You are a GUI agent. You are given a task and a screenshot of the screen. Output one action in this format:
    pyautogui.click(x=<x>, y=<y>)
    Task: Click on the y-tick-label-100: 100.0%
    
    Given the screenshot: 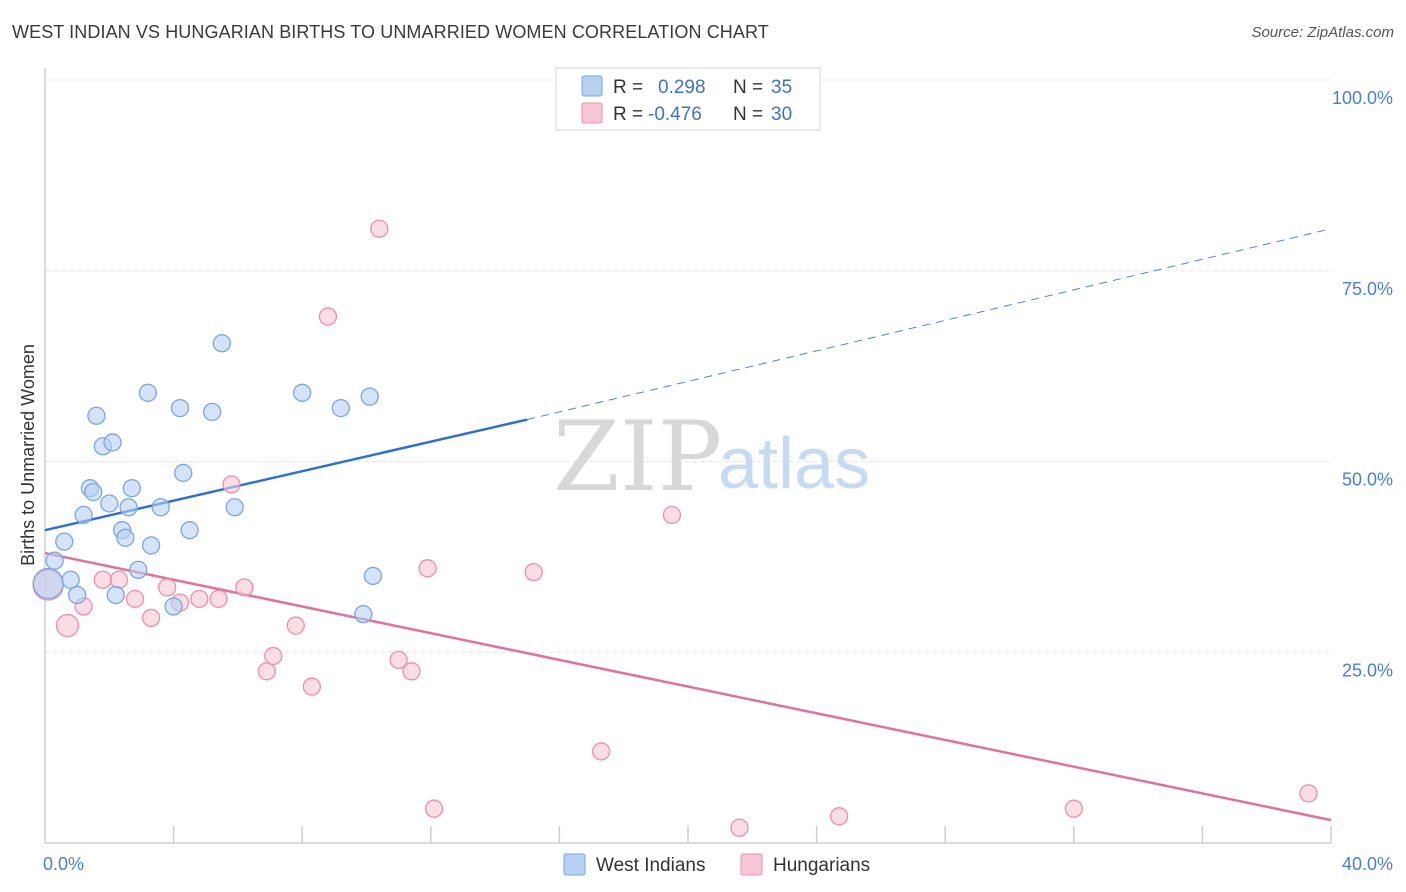 What is the action you would take?
    pyautogui.click(x=1362, y=98)
    